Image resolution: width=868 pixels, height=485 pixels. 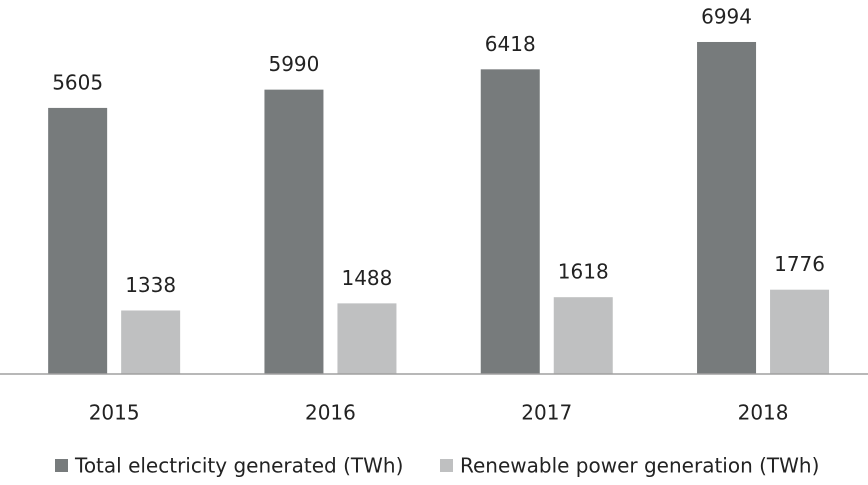 What do you see at coordinates (799, 264) in the screenshot?
I see `data-label: 1776` at bounding box center [799, 264].